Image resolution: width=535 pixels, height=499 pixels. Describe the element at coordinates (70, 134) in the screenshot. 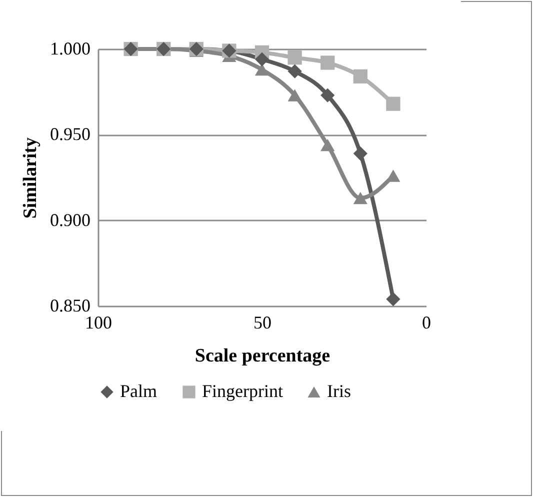

I see `y-tick-label: 0.950` at that location.